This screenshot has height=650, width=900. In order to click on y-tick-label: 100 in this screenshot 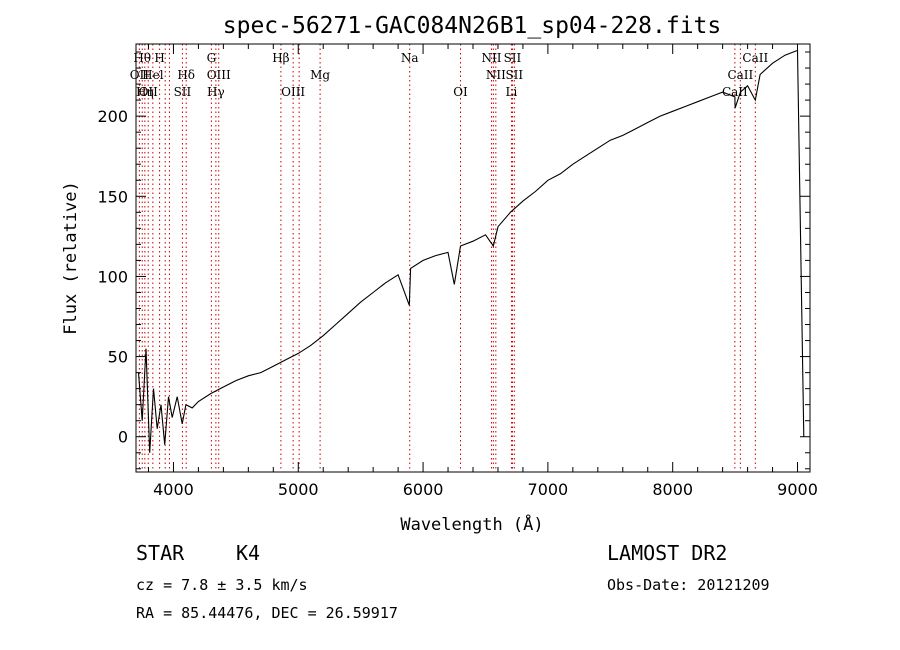, I will do `click(112, 276)`.